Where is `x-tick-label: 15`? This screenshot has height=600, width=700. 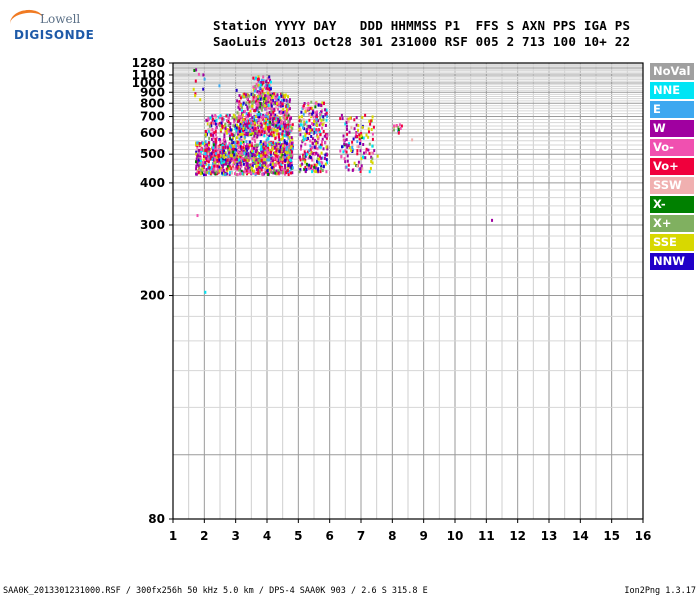 x-tick-label: 15 is located at coordinates (611, 536).